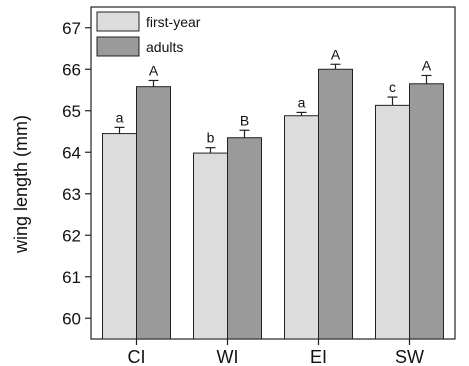 Image resolution: width=469 pixels, height=366 pixels. Describe the element at coordinates (148, 34) in the screenshot. I see `legend: first-year adults` at that location.